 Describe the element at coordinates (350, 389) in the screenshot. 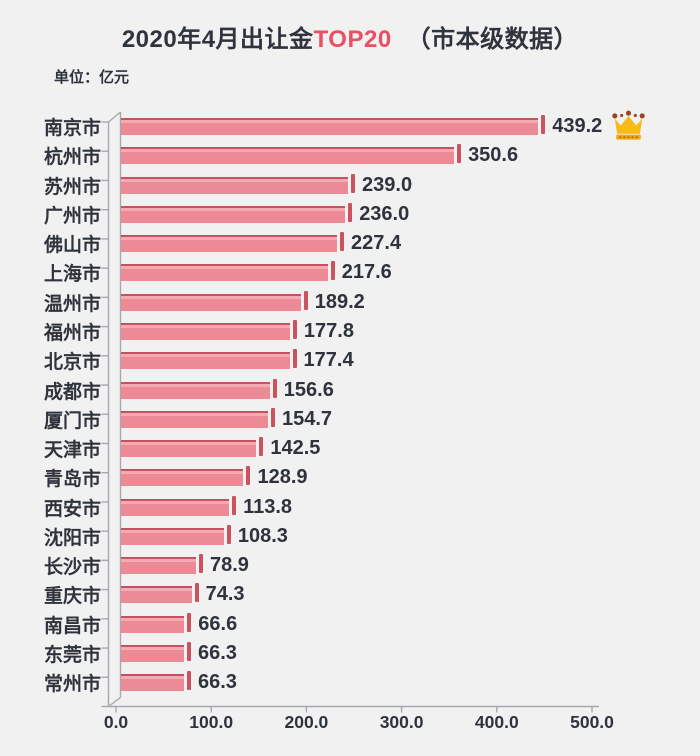

I see `chart-row: 成都市 156.6` at that location.